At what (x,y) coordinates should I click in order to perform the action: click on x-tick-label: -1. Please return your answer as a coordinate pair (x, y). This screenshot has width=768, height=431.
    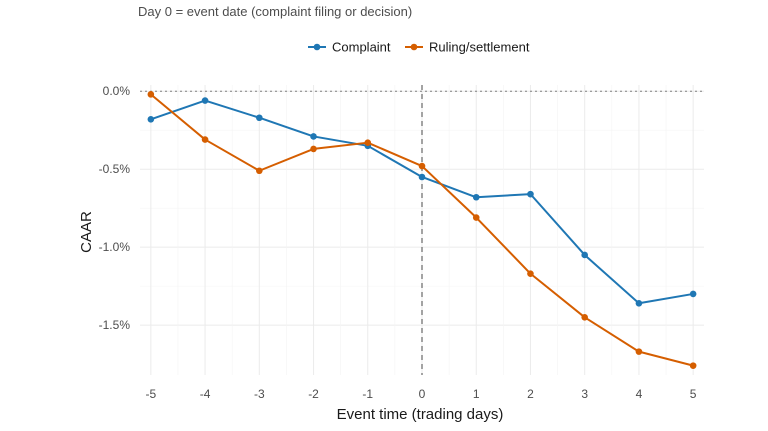
    Looking at the image, I should click on (367, 394).